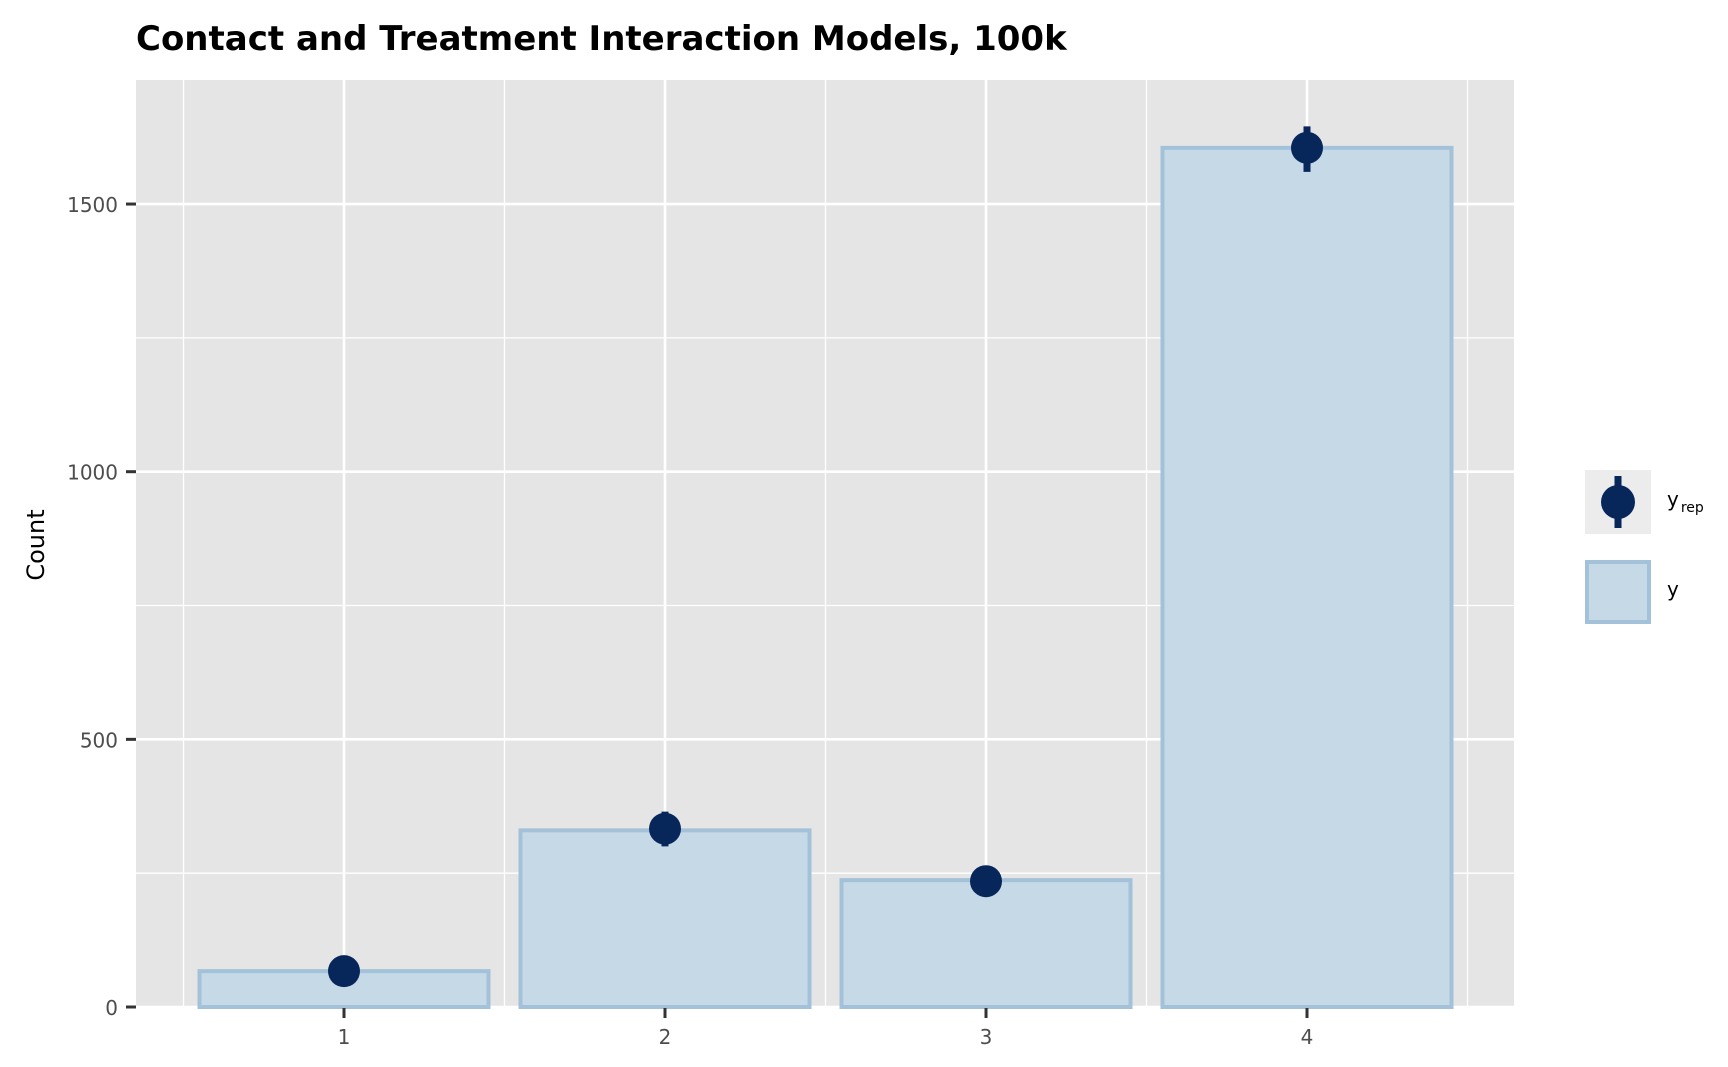  What do you see at coordinates (99, 740) in the screenshot?
I see `y-tick-label: 500` at bounding box center [99, 740].